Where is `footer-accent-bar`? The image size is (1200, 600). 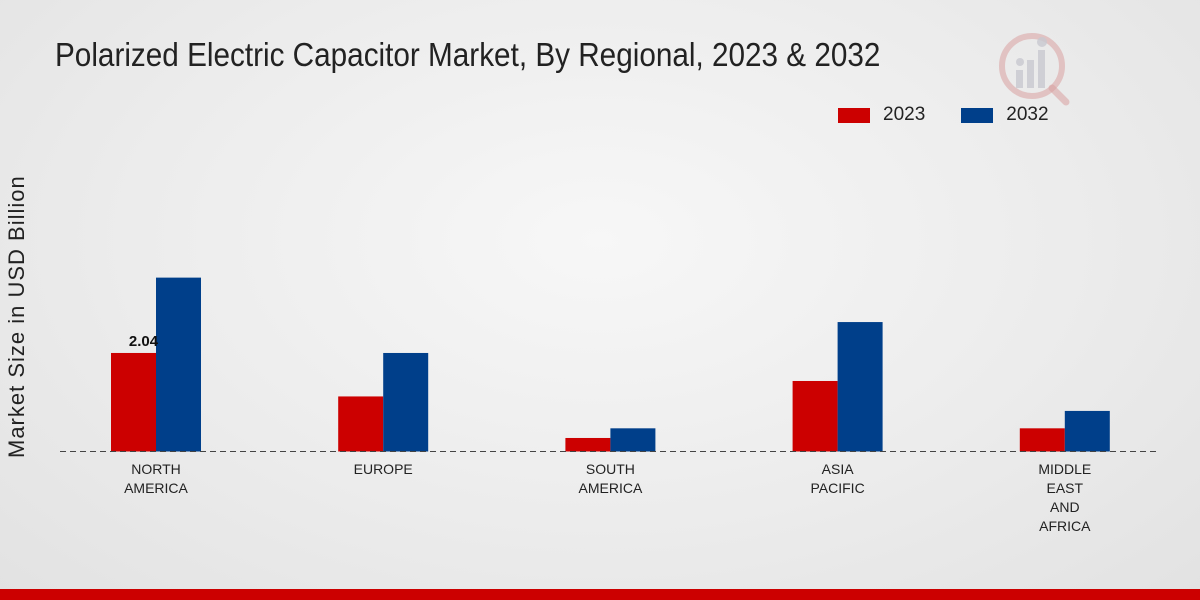 footer-accent-bar is located at coordinates (600, 594).